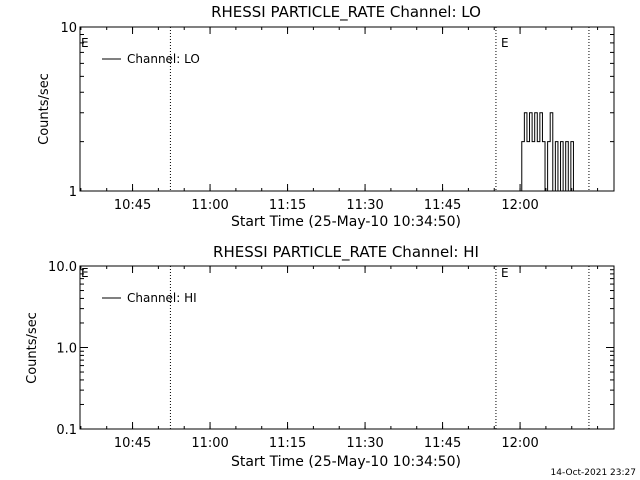 The image size is (640, 480). What do you see at coordinates (85, 273) in the screenshot?
I see `panel-hi-start-marker: E` at bounding box center [85, 273].